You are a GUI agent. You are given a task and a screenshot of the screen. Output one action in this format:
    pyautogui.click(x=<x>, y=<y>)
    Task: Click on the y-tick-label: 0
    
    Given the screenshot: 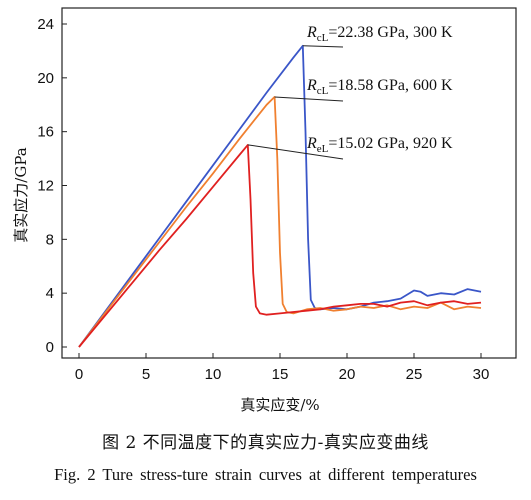 What is the action you would take?
    pyautogui.click(x=50, y=347)
    